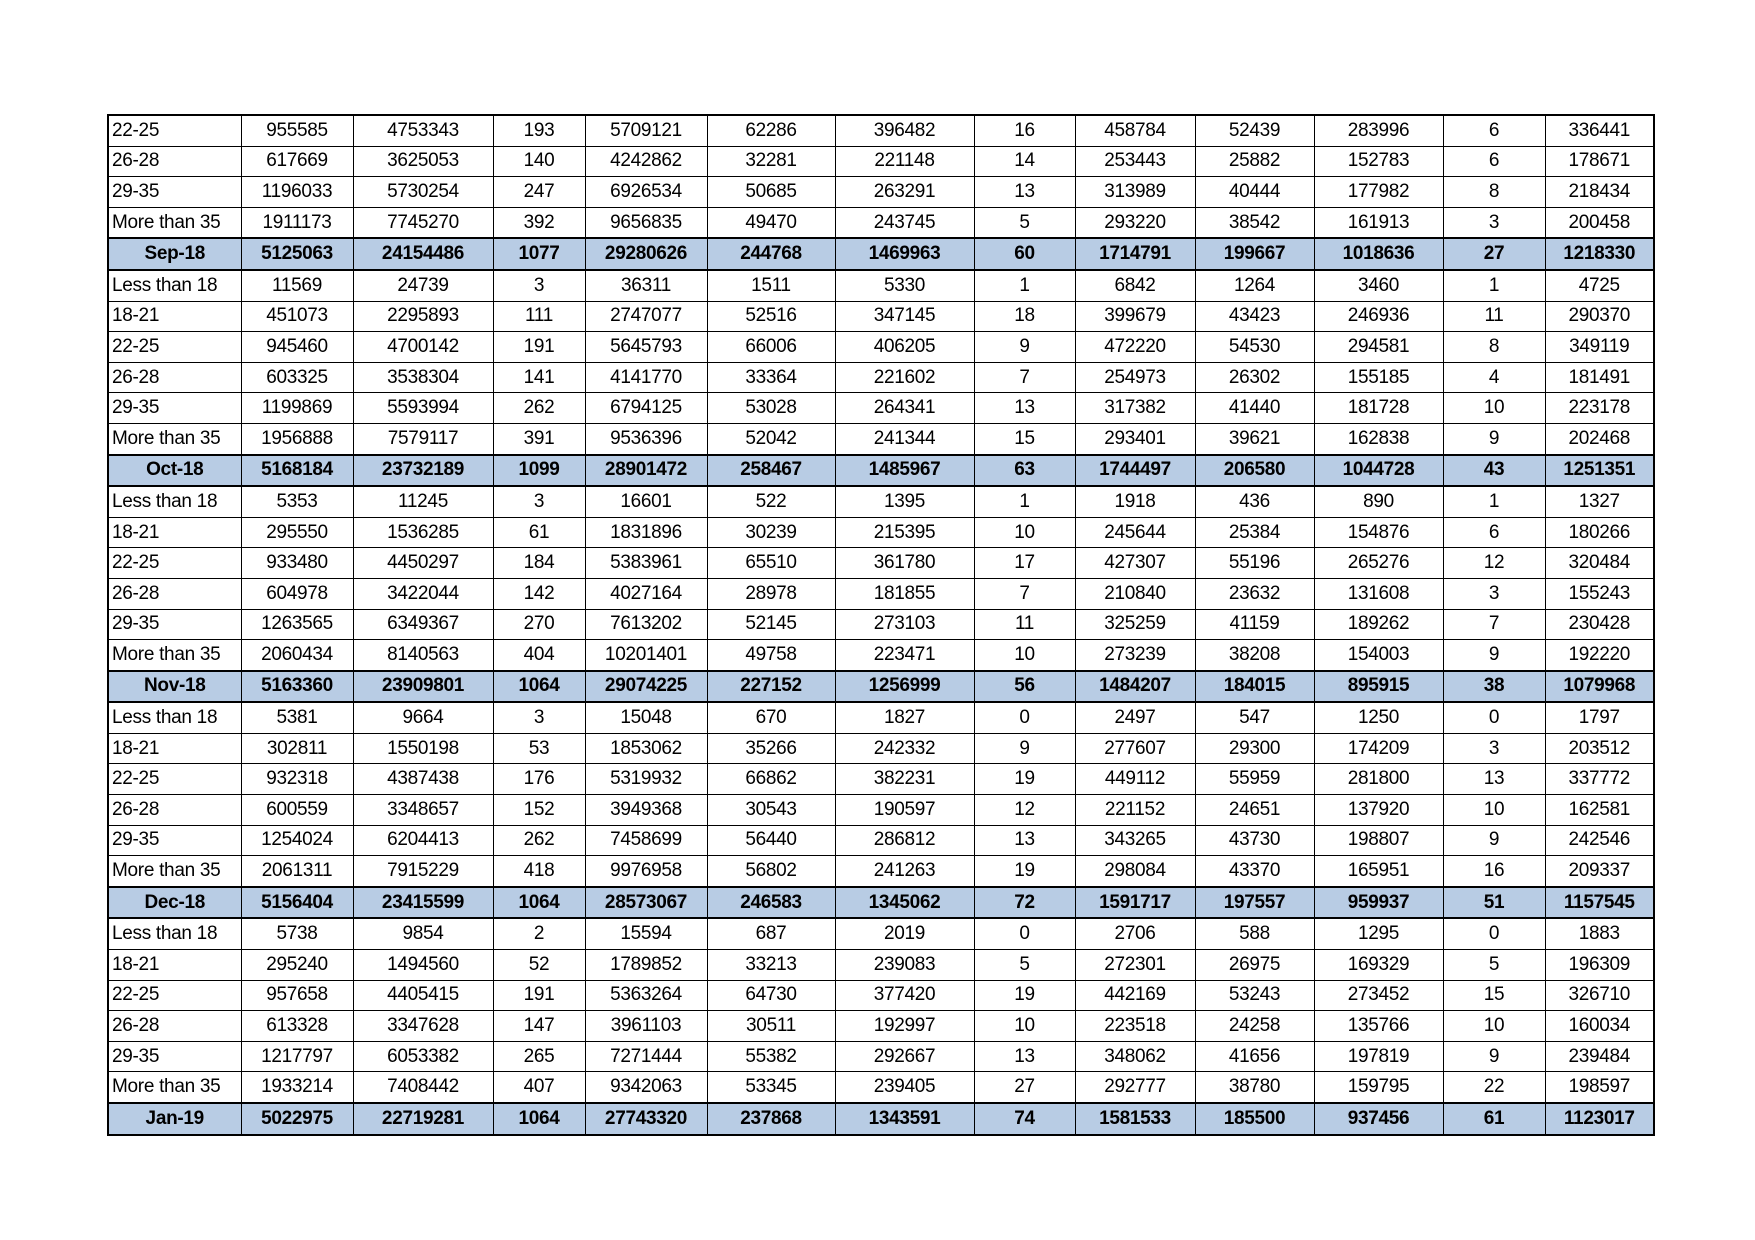 This screenshot has height=1240, width=1755. Describe the element at coordinates (1135, 655) in the screenshot. I see `table-cell: 273239` at that location.